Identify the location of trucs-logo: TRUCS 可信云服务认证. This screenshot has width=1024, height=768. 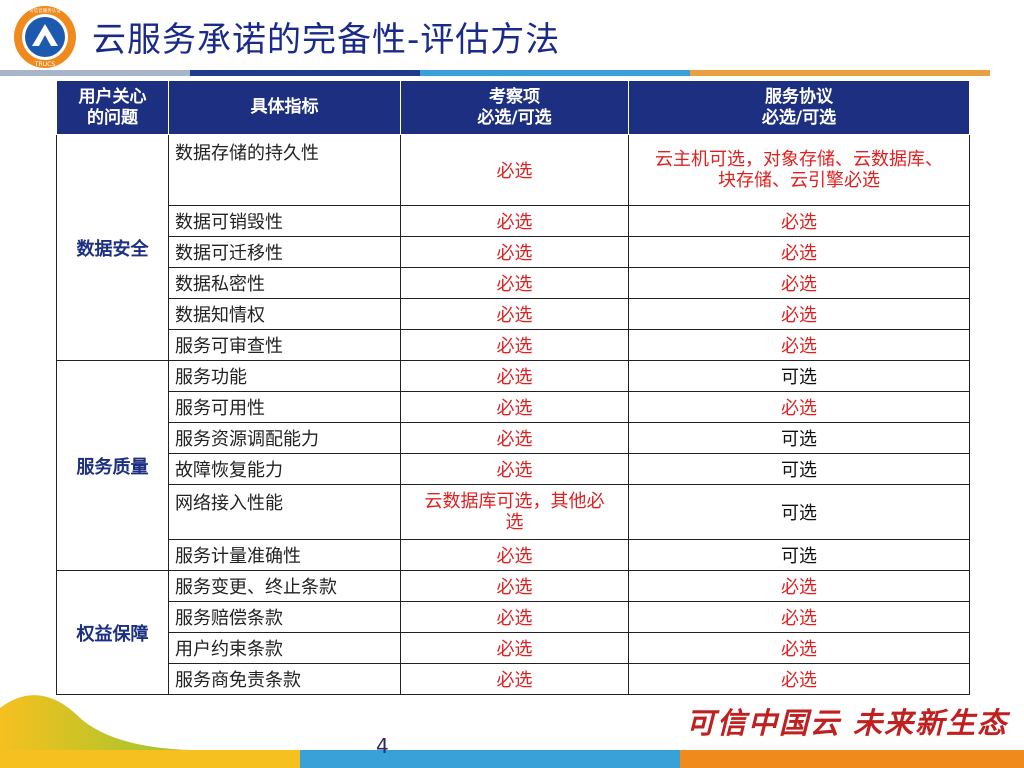
(45, 37).